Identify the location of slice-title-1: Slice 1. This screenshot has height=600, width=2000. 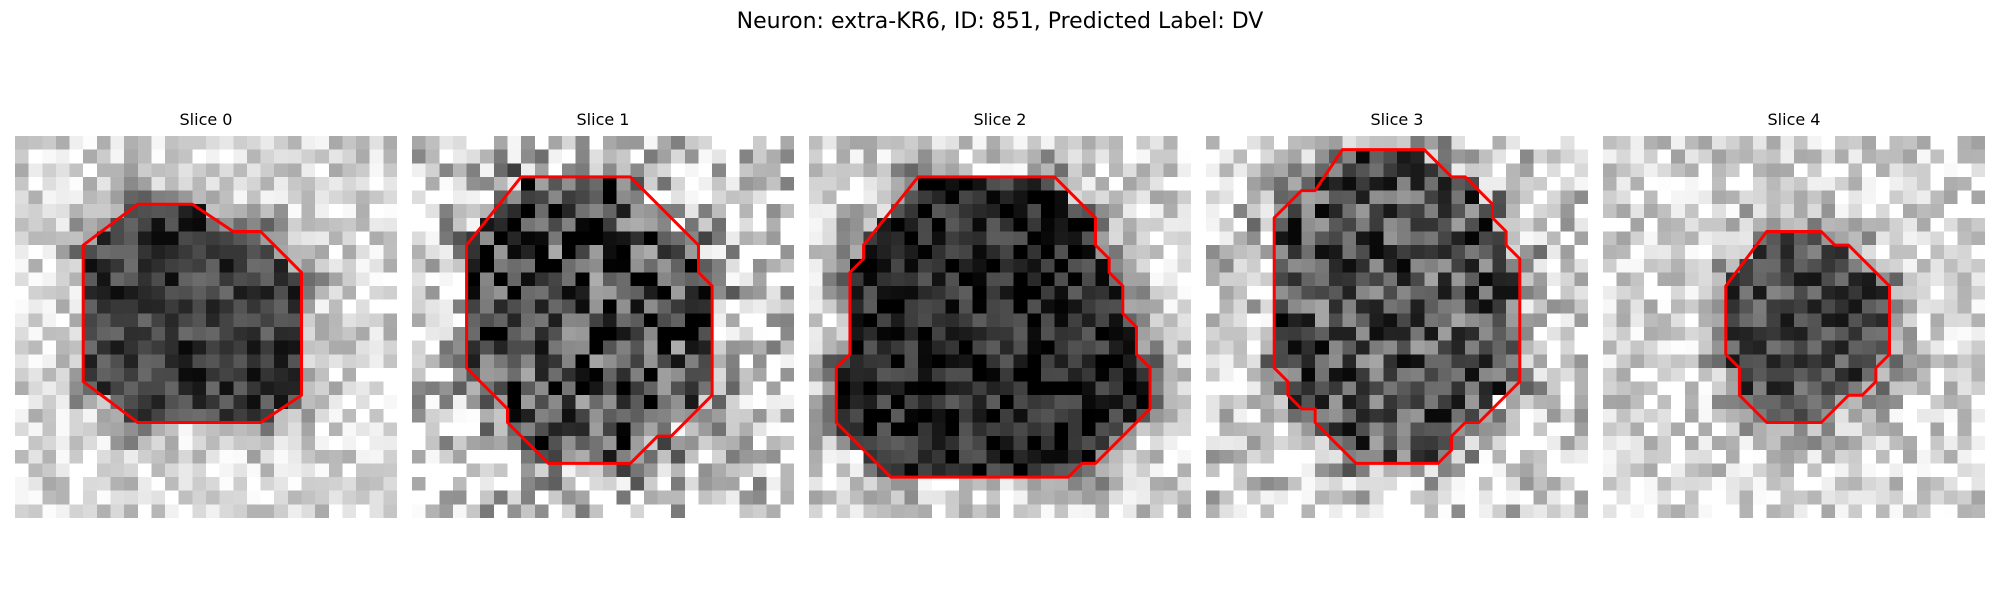
(603, 119).